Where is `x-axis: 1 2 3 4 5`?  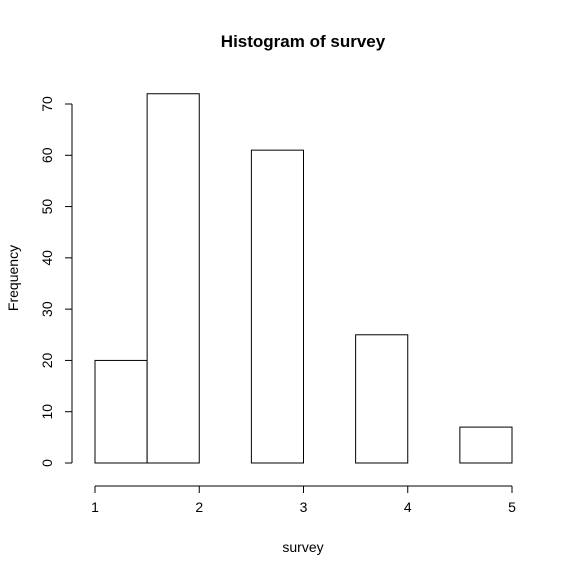
x-axis: 1 2 3 4 5 is located at coordinates (303, 500).